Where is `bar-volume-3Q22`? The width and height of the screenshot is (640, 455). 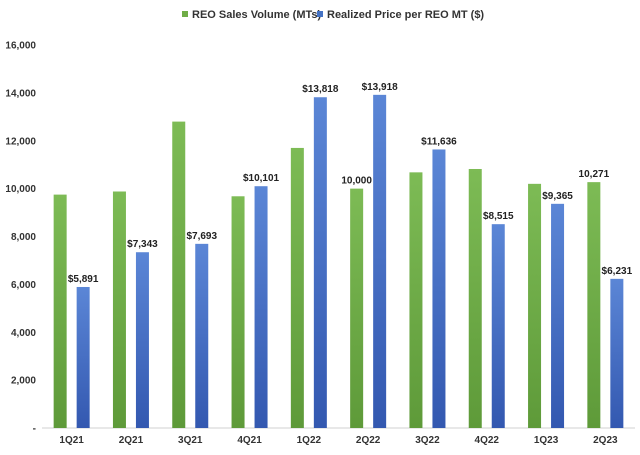 bar-volume-3Q22 is located at coordinates (416, 300).